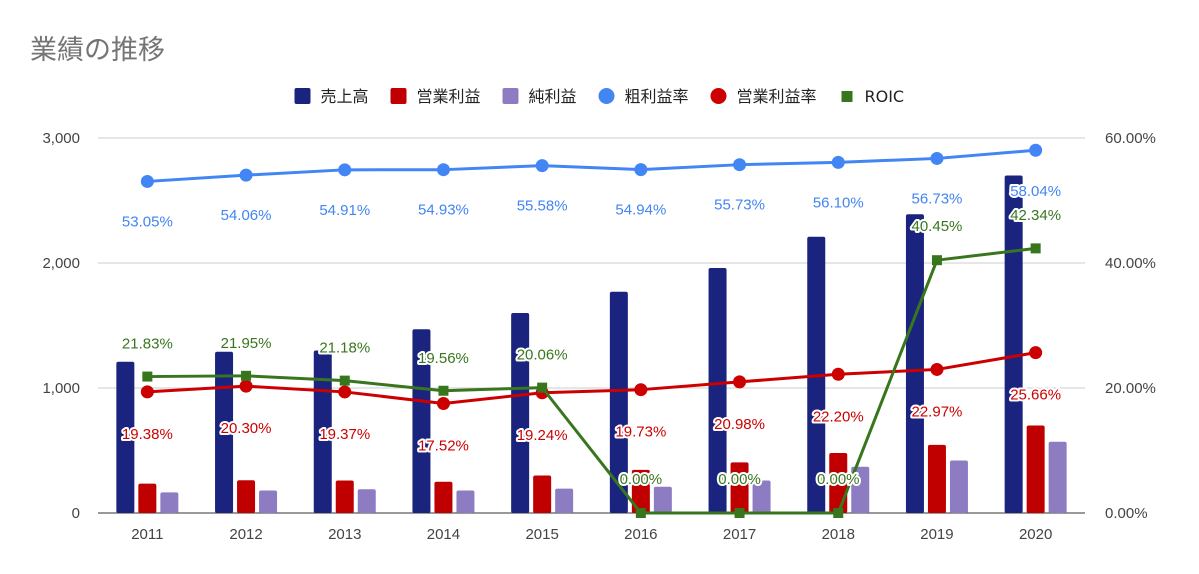 This screenshot has height=574, width=1199. What do you see at coordinates (76, 513) in the screenshot?
I see `y-left-tick-label: 0` at bounding box center [76, 513].